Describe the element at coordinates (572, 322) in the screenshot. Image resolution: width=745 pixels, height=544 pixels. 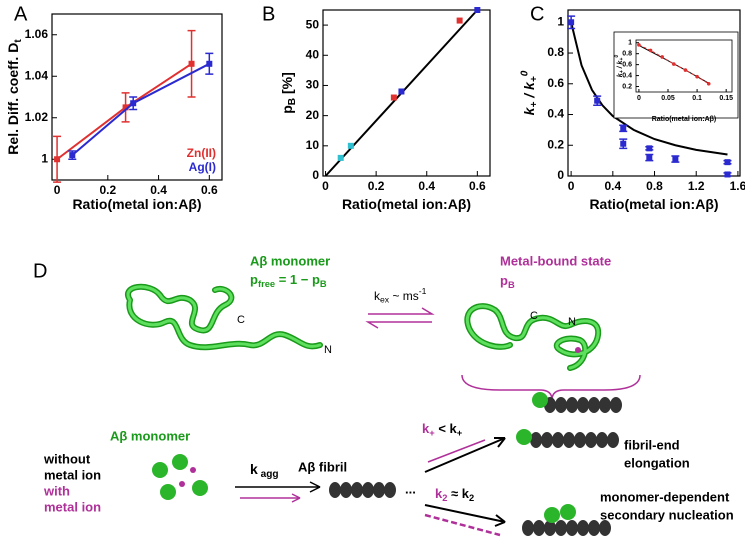
I see `n-terminus: N` at that location.